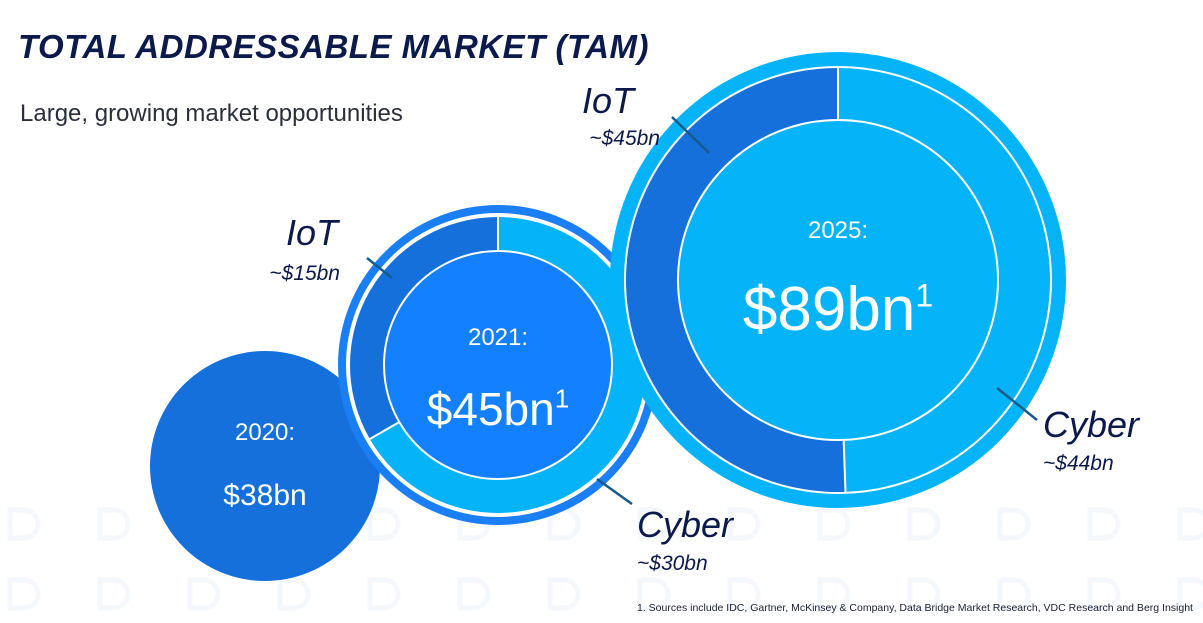  I want to click on year-label: 2025:, so click(838, 230).